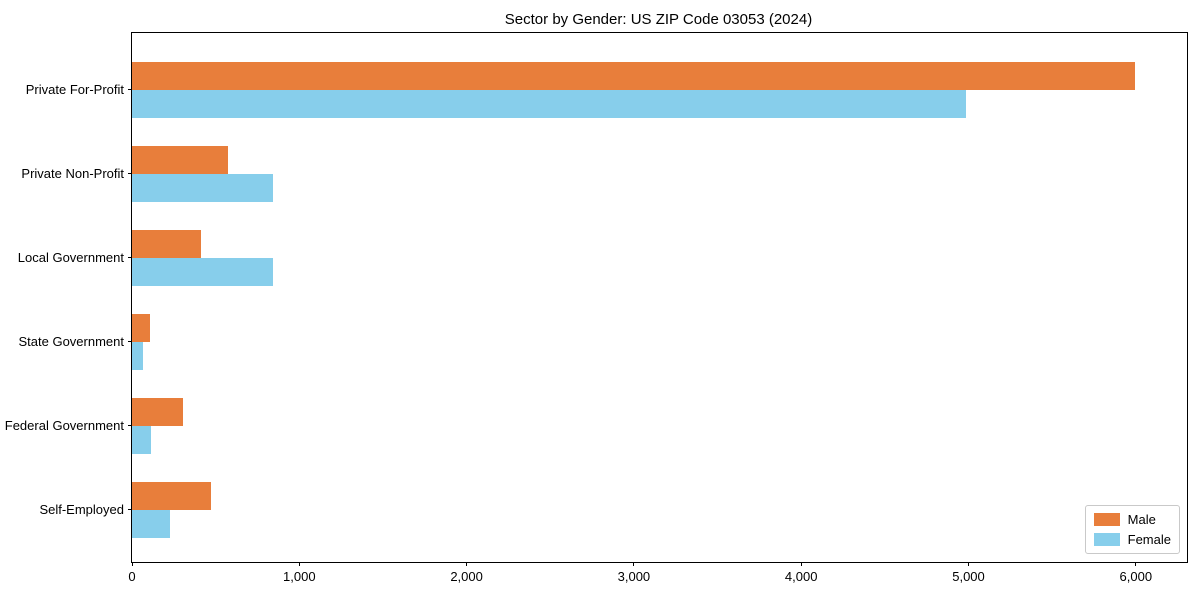  I want to click on bar-female-private-for-profit, so click(549, 103).